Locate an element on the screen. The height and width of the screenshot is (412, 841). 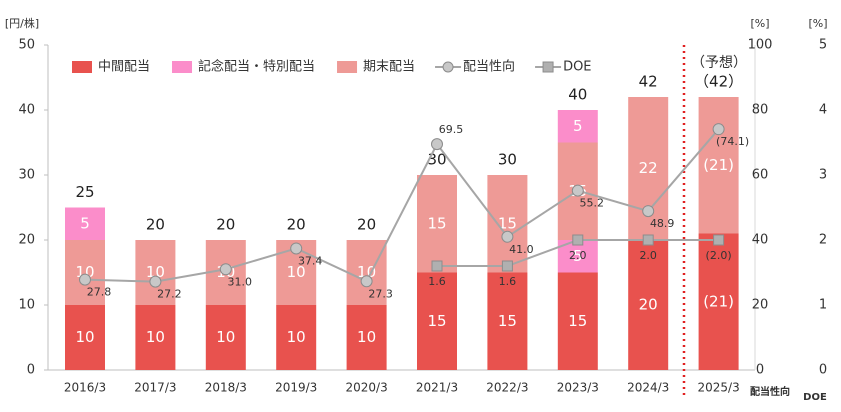
y3-axis-label: [%] is located at coordinates (817, 23).